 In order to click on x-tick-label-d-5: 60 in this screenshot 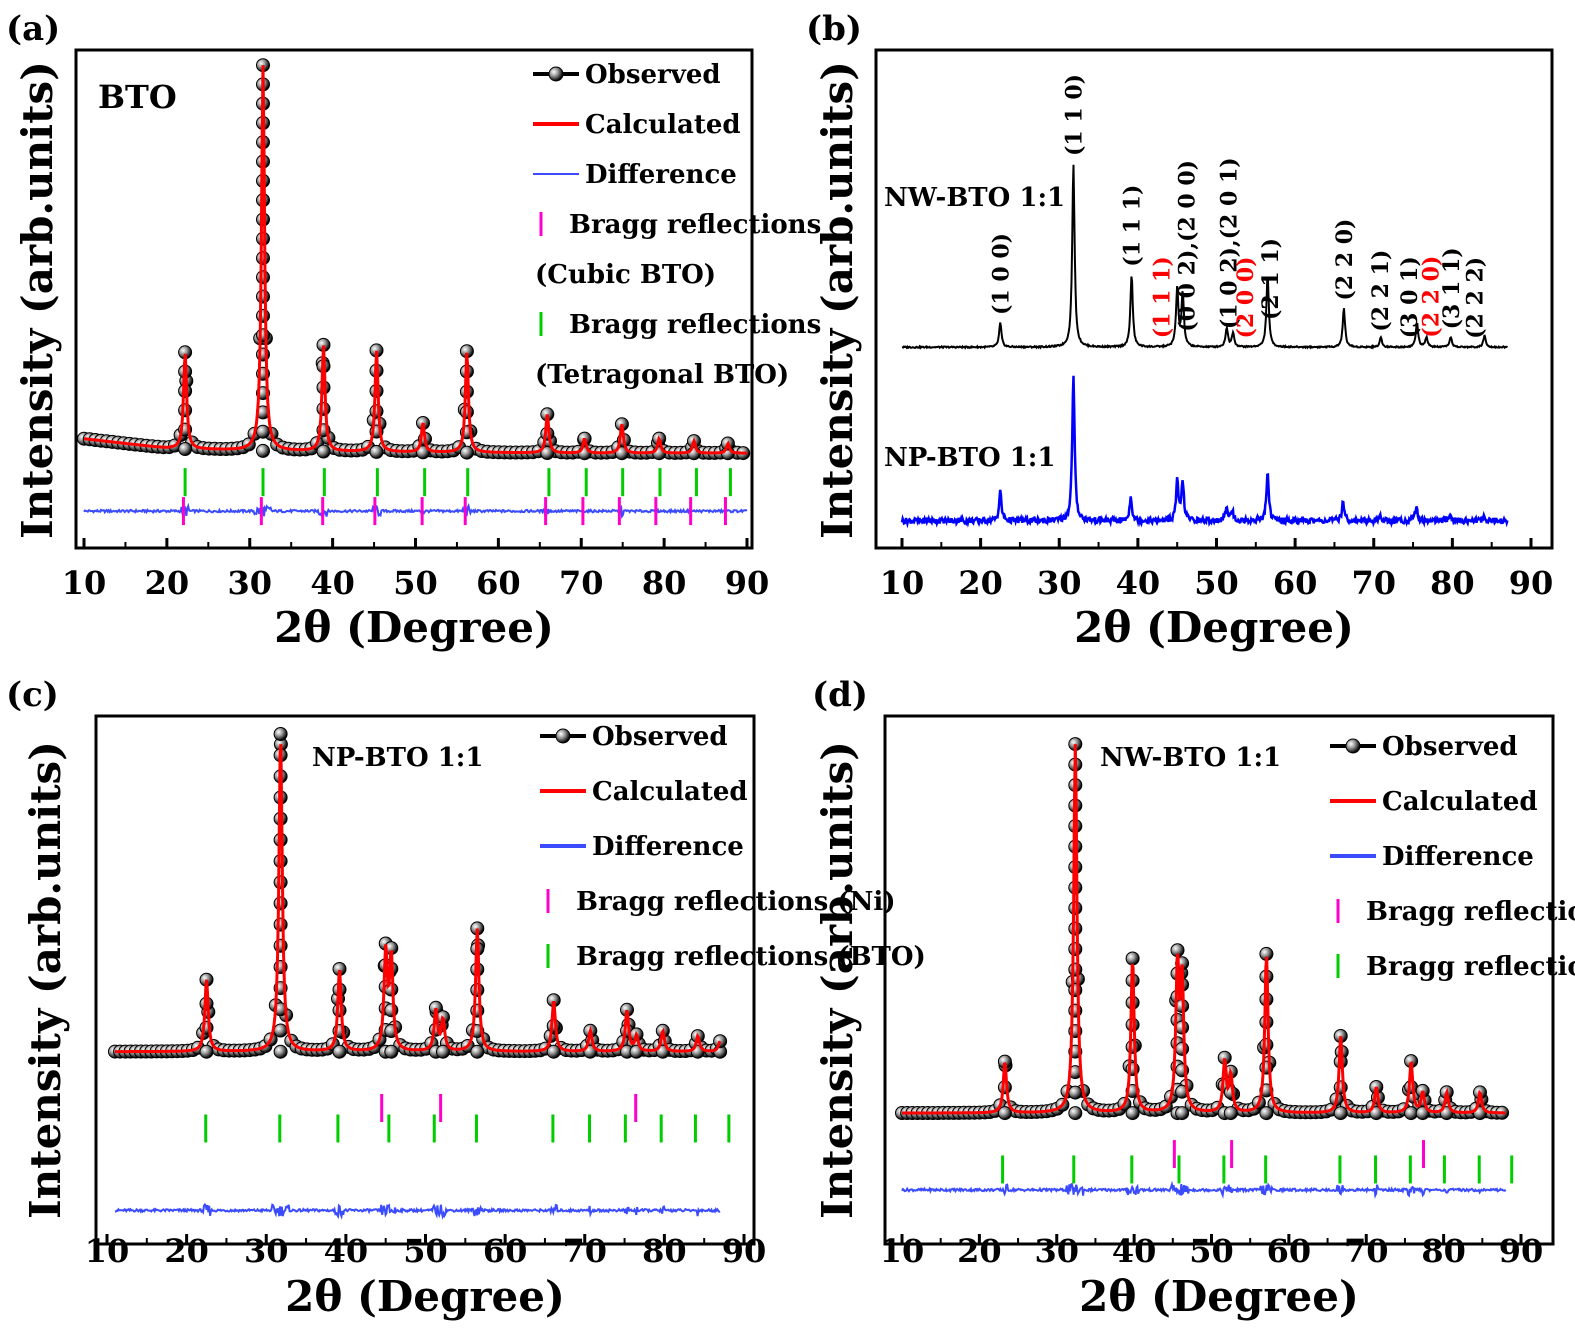, I will do `click(1289, 1251)`.